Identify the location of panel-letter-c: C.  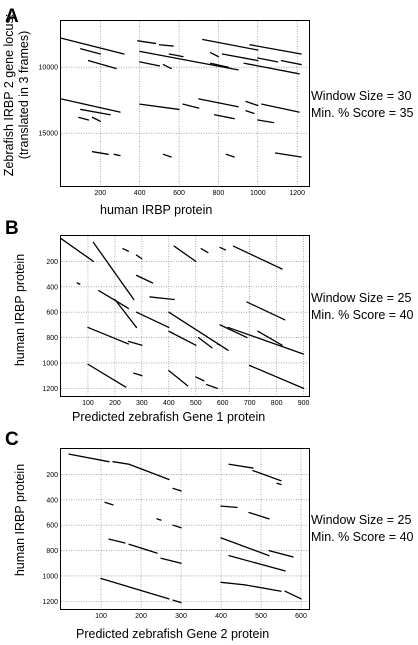
(12, 439).